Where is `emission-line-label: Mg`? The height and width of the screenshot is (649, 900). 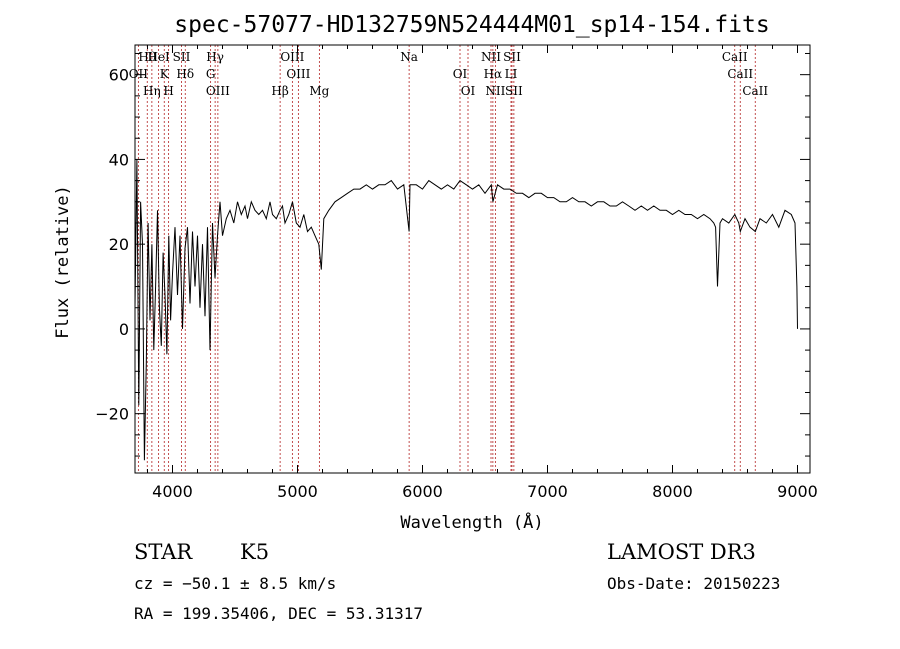 emission-line-label: Mg is located at coordinates (319, 91).